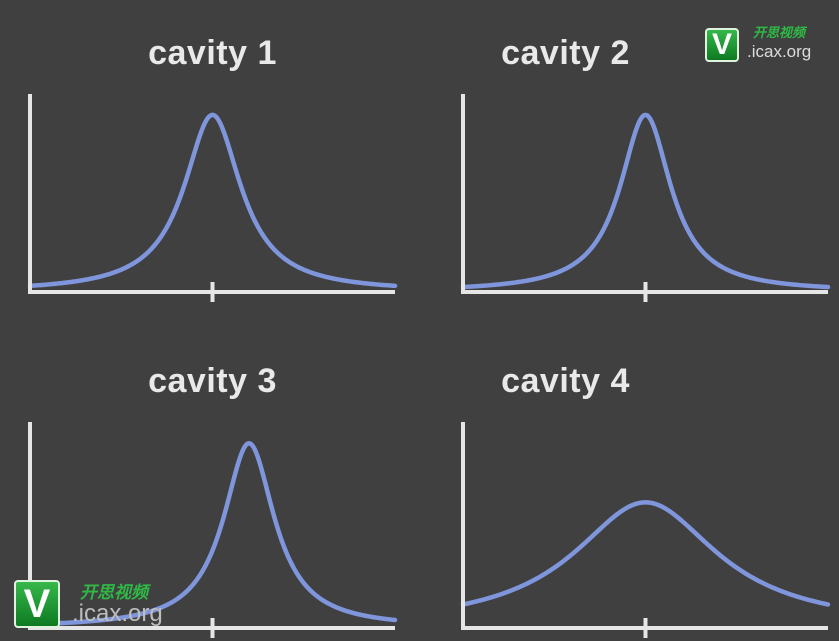 This screenshot has height=641, width=839. I want to click on chart-title: cavity 1, so click(212, 53).